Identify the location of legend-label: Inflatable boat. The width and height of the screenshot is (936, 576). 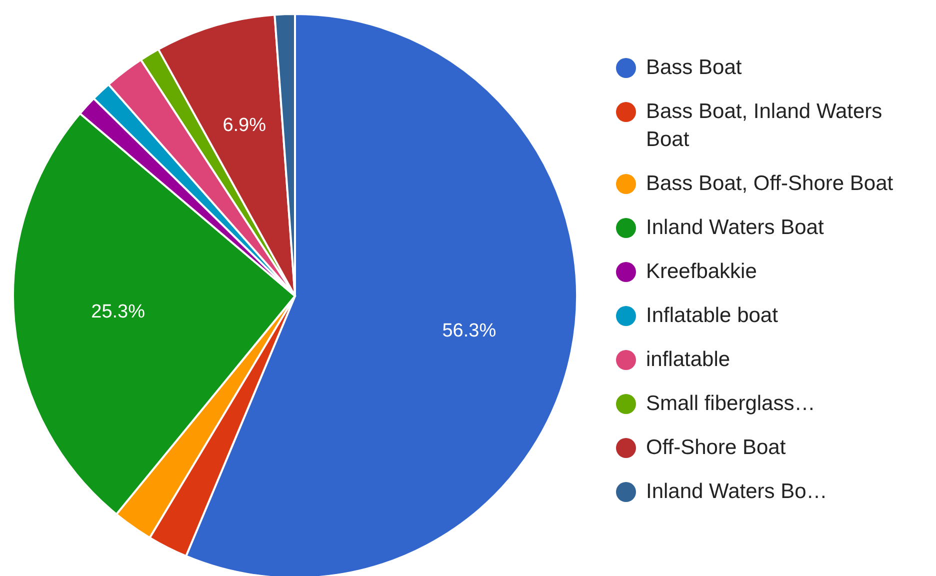
(712, 316).